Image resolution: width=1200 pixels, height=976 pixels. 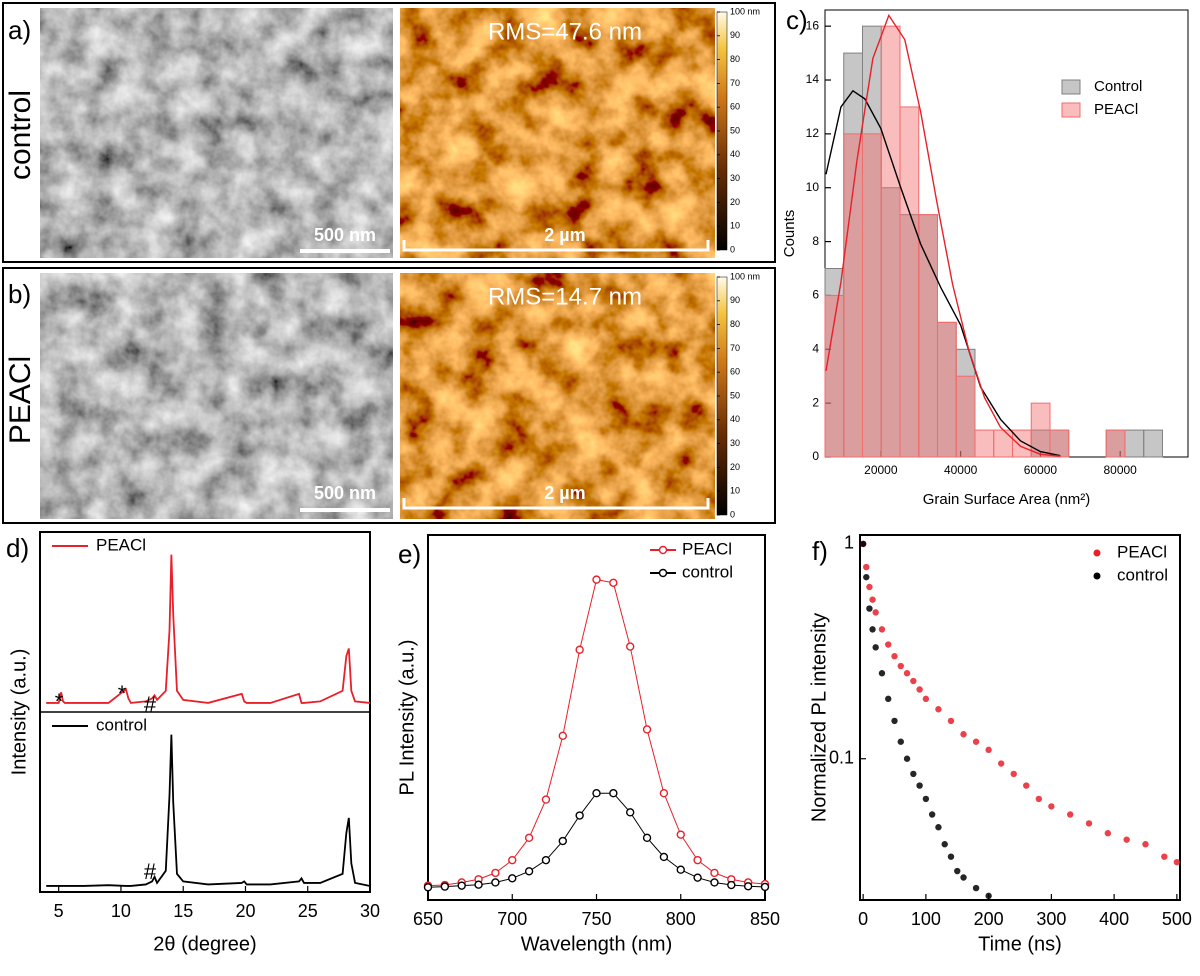 What do you see at coordinates (409, 554) in the screenshot?
I see `panel-label: e)` at bounding box center [409, 554].